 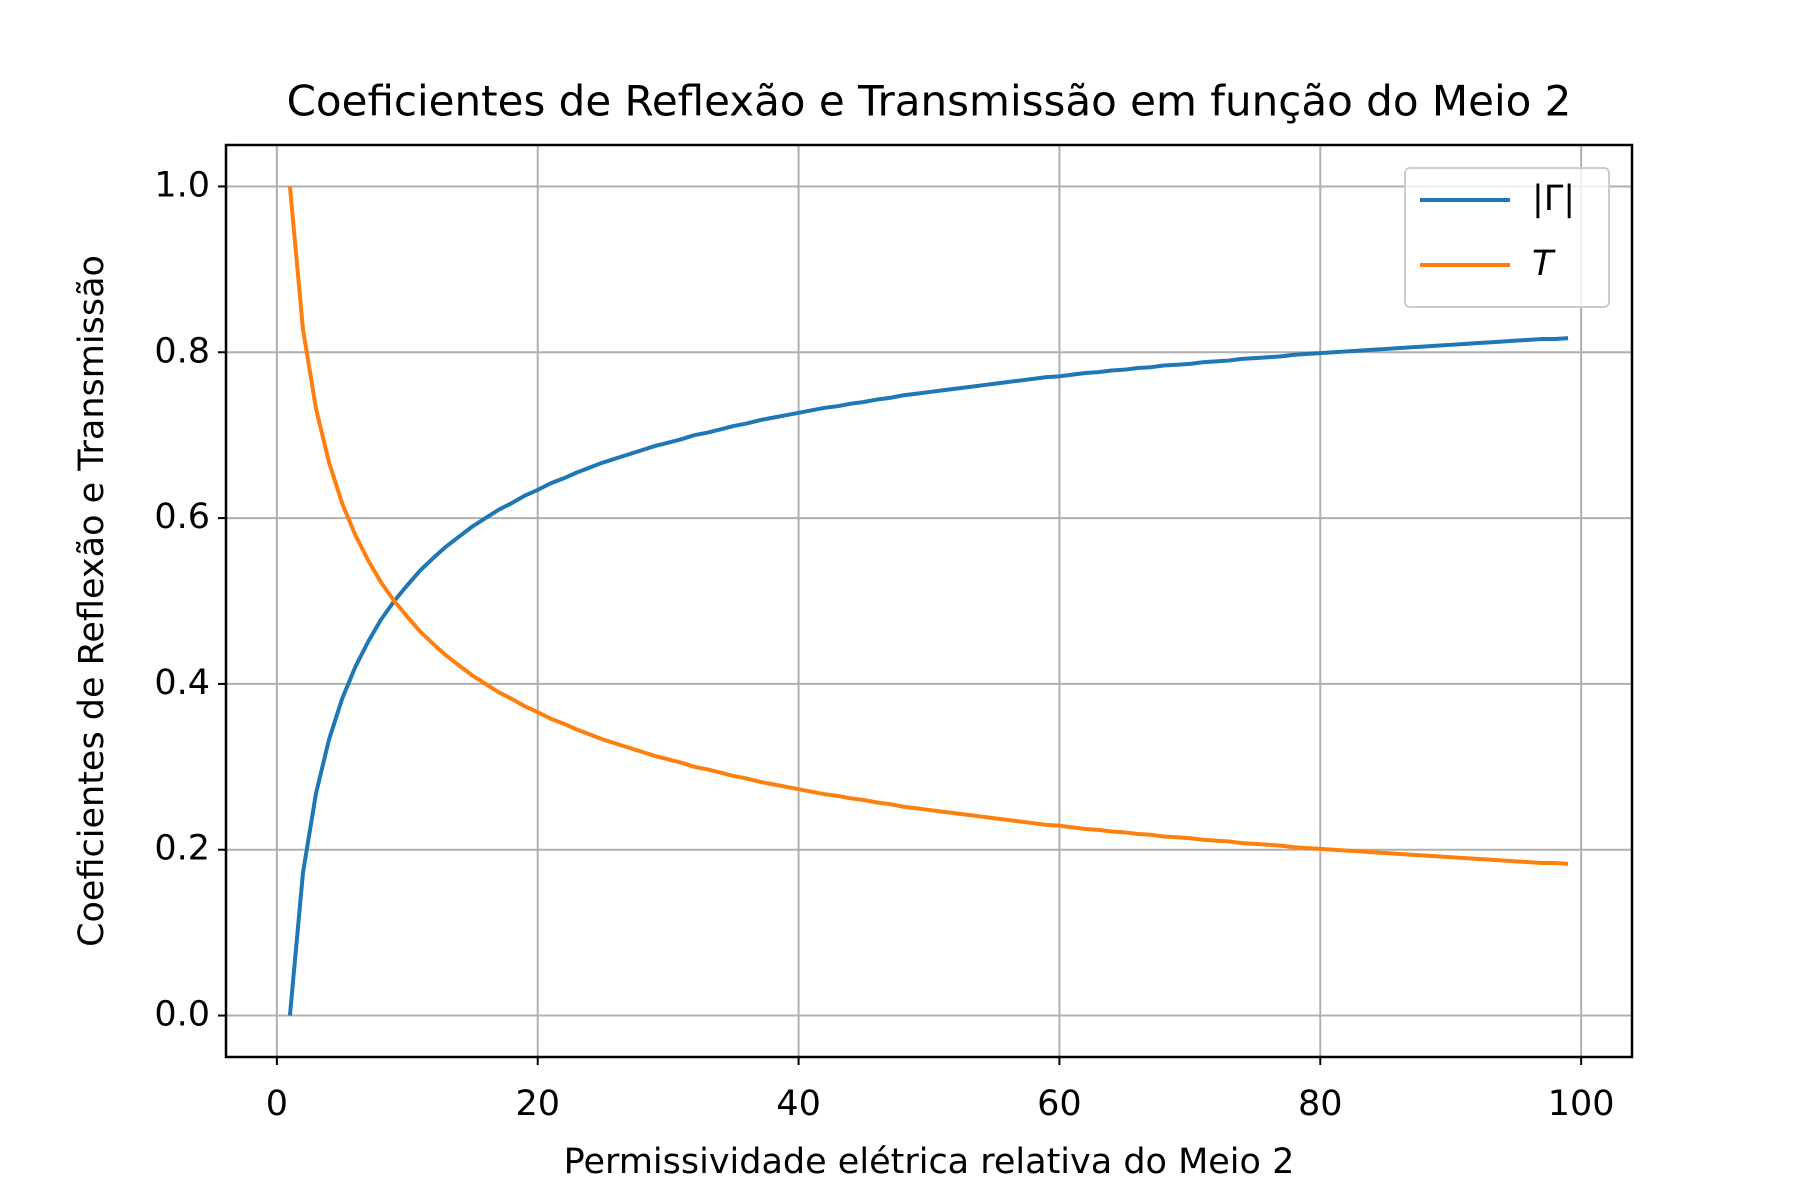 I want to click on x-tick-label: 20, so click(x=537, y=1104).